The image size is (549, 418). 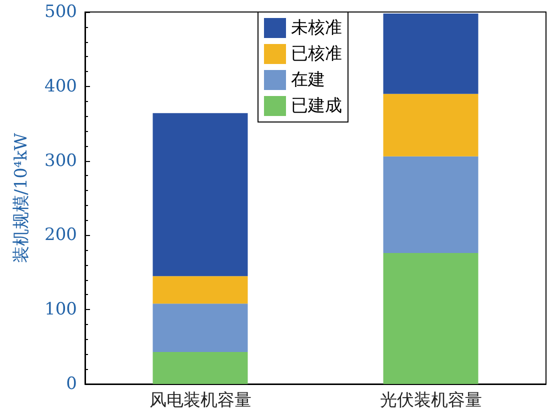 What do you see at coordinates (316, 54) in the screenshot?
I see `legend-label: 已核准` at bounding box center [316, 54].